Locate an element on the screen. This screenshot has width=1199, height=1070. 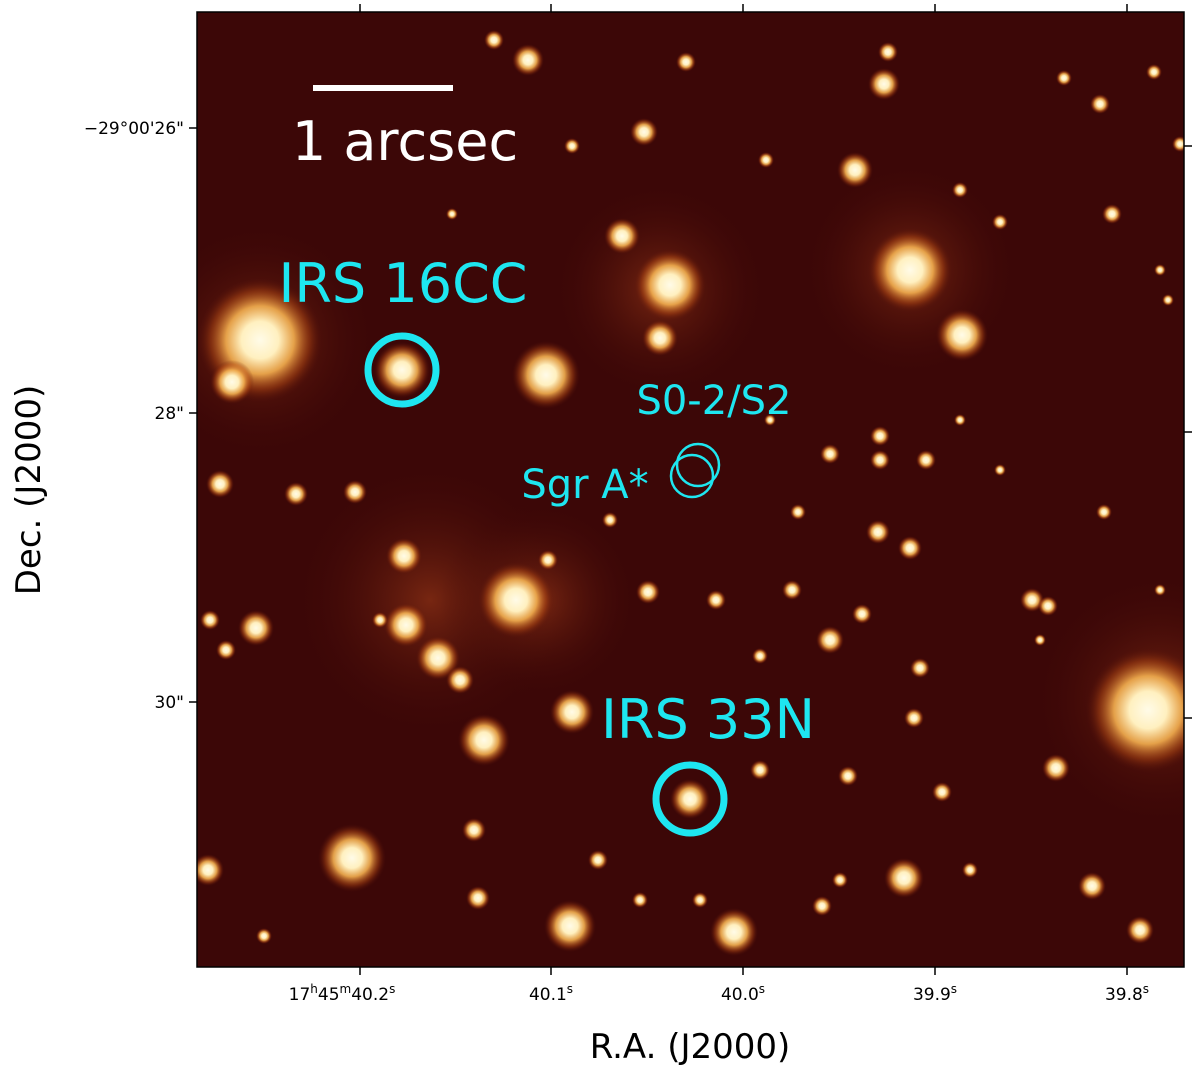
irs-33n-marker-circle is located at coordinates (690, 799).